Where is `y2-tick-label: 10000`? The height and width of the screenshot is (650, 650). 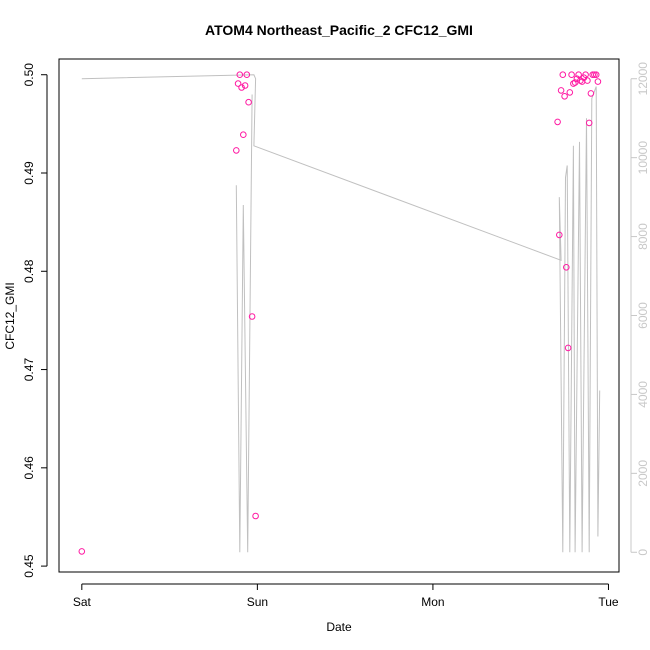 y2-tick-label: 10000 is located at coordinates (643, 158).